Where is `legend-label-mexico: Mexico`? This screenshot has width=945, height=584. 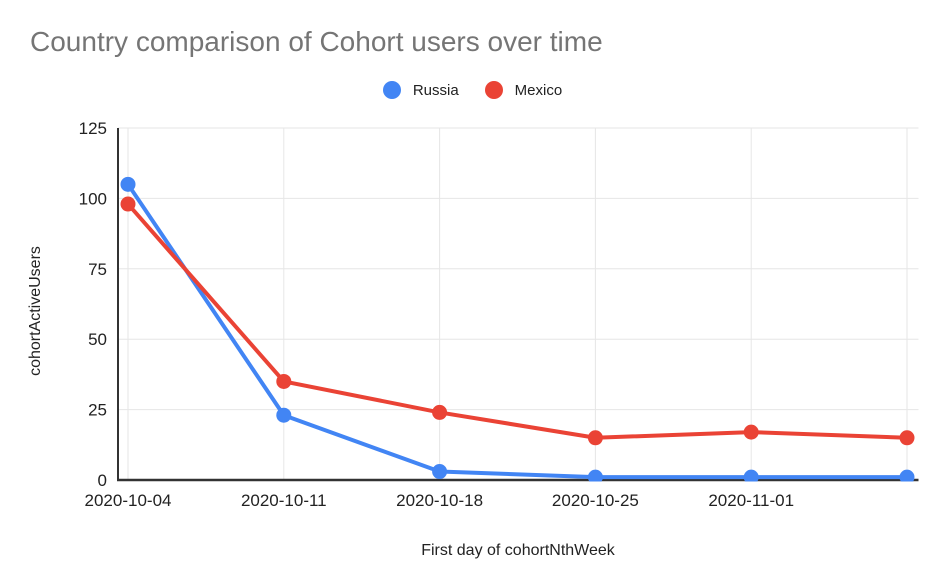 legend-label-mexico: Mexico is located at coordinates (538, 90).